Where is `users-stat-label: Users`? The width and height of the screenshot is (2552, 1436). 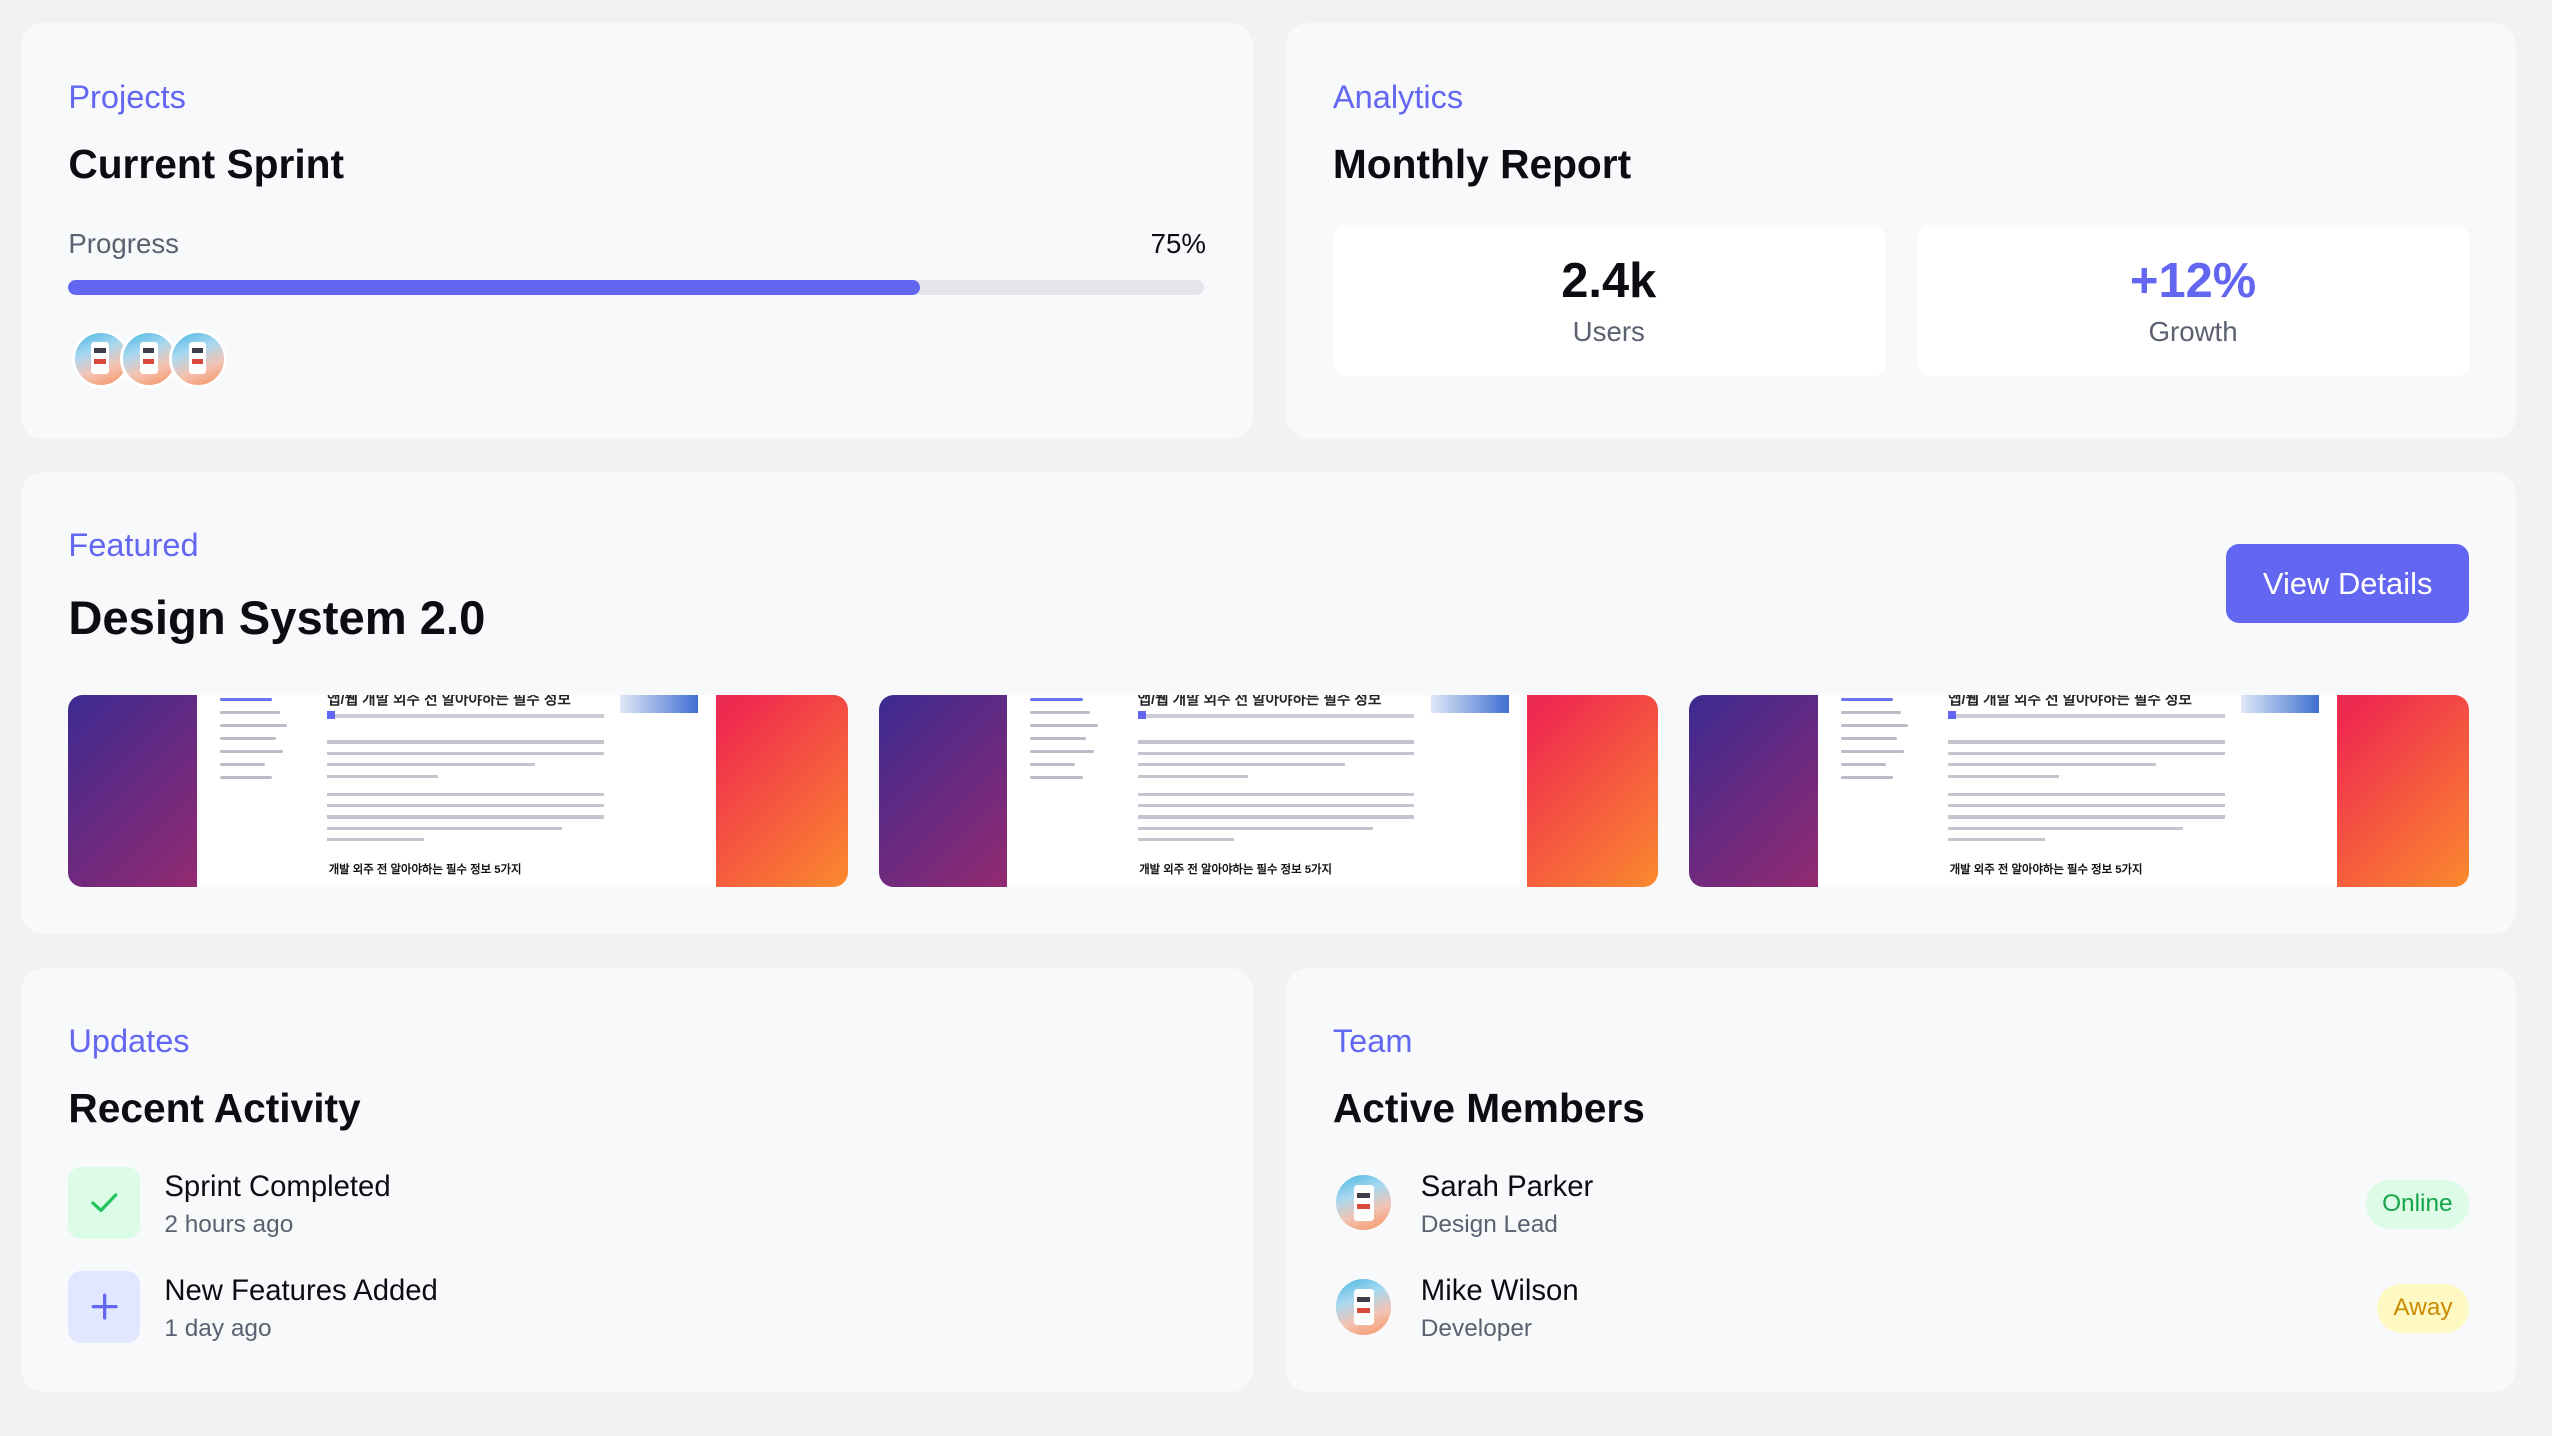 users-stat-label: Users is located at coordinates (1608, 331).